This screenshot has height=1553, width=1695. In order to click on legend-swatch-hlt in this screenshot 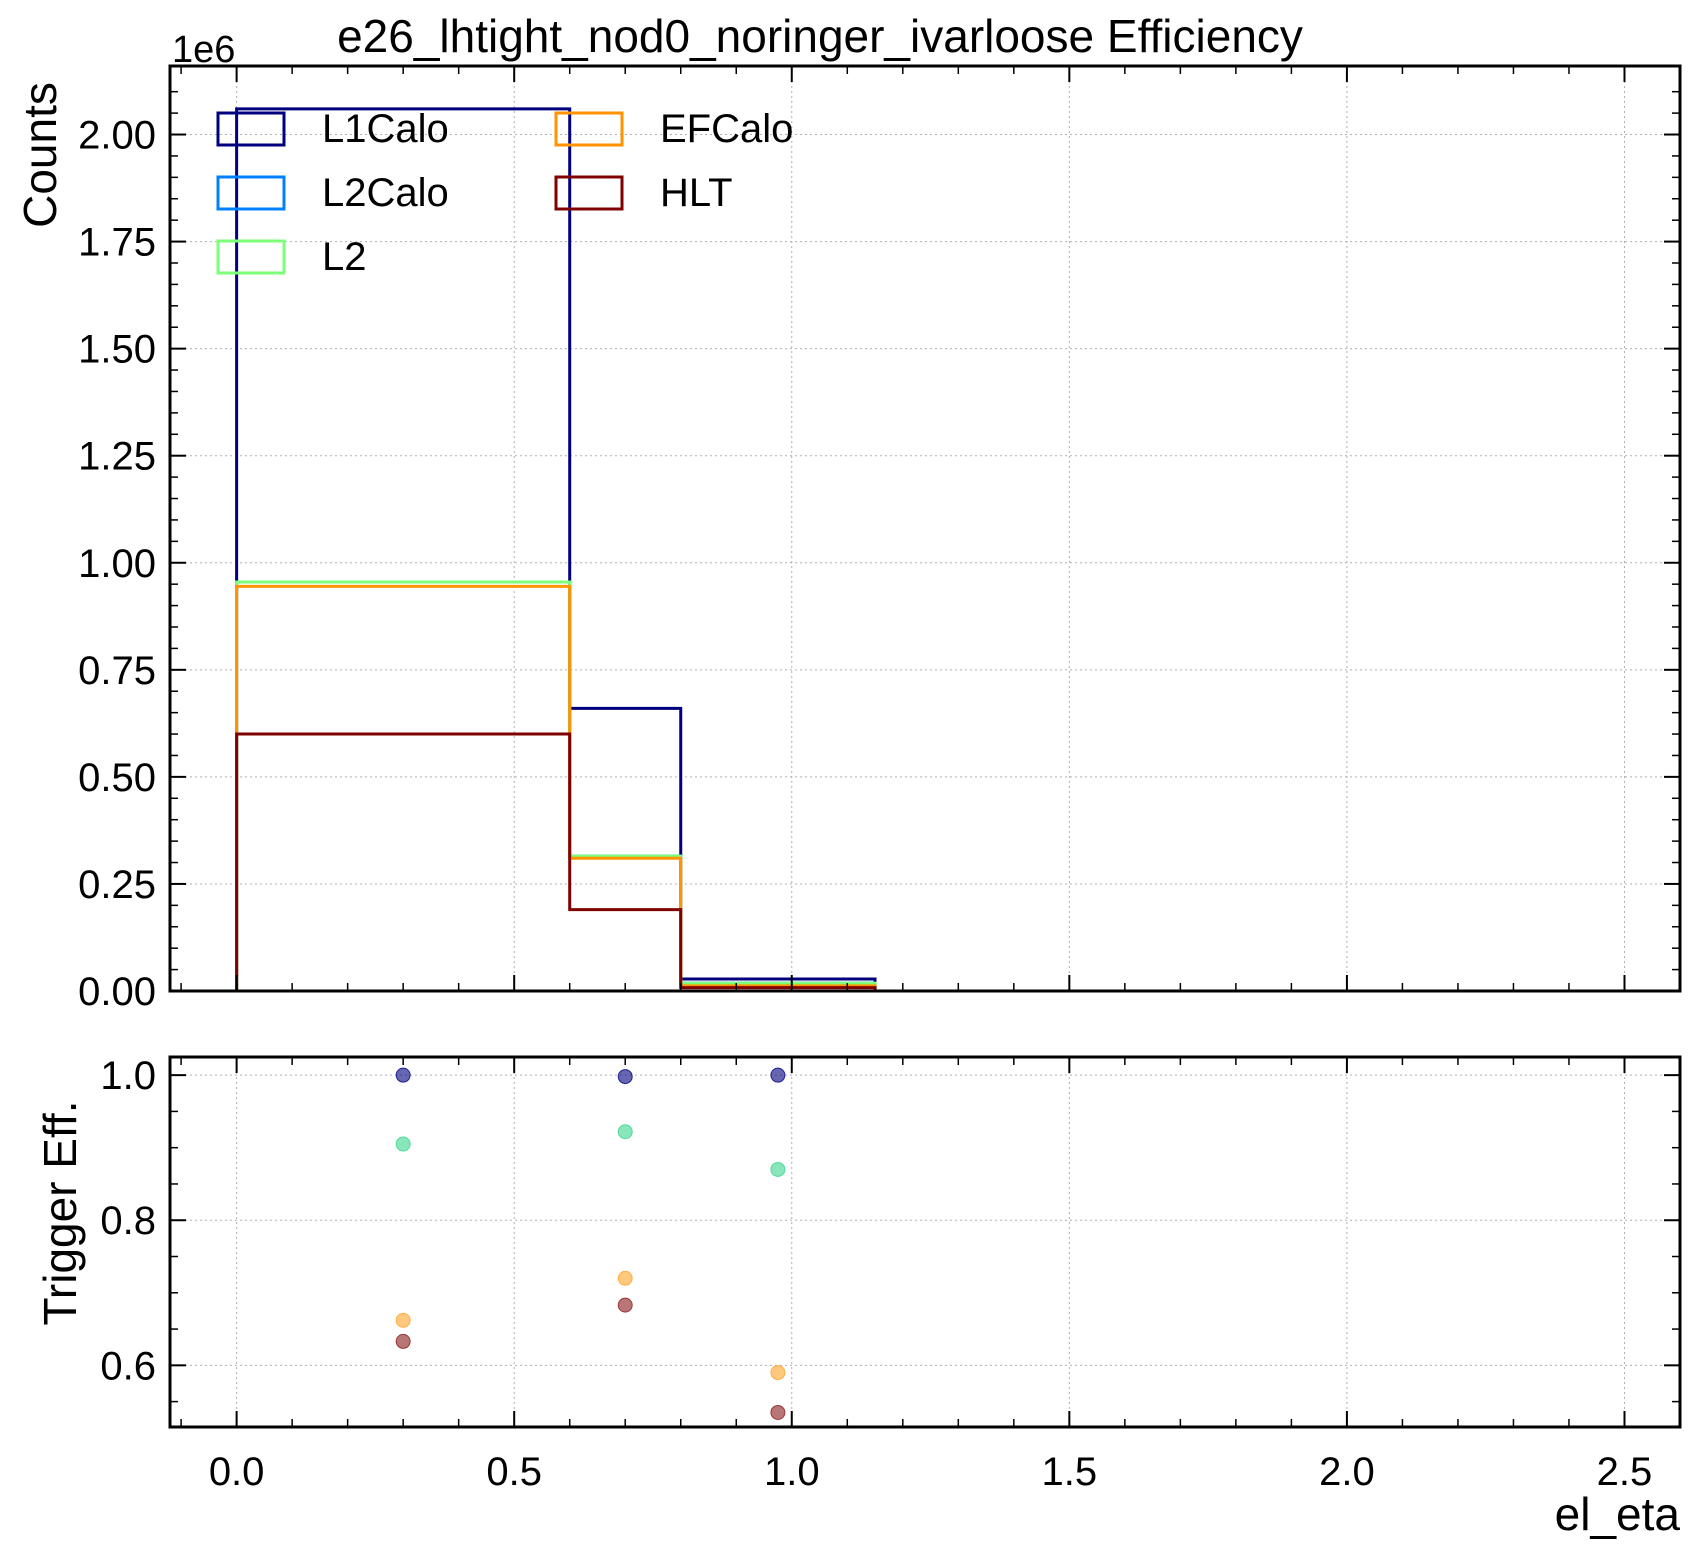, I will do `click(589, 193)`.